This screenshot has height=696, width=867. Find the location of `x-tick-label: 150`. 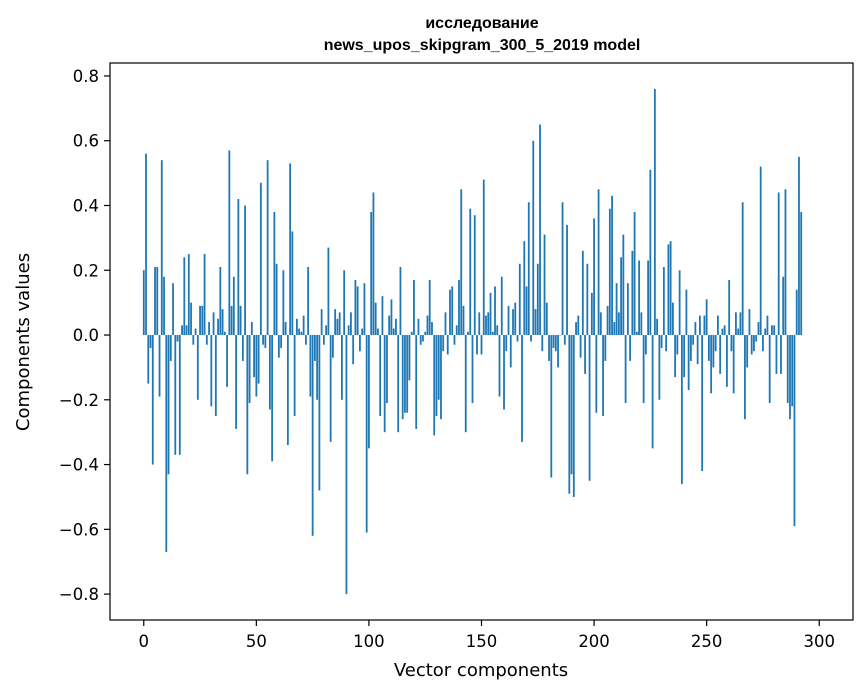

x-tick-label: 150 is located at coordinates (482, 641).